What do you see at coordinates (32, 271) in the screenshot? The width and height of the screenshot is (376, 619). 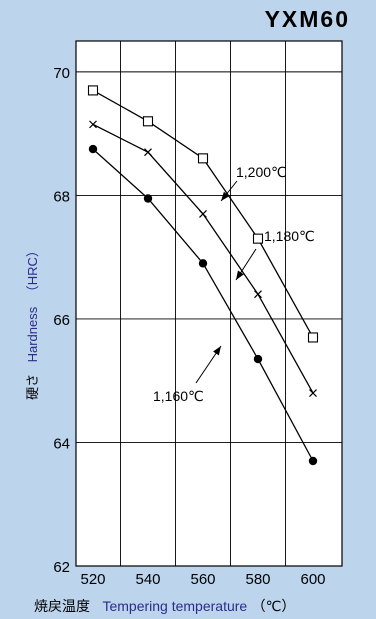 I see `y-axis-label-unit: （HRC）` at bounding box center [32, 271].